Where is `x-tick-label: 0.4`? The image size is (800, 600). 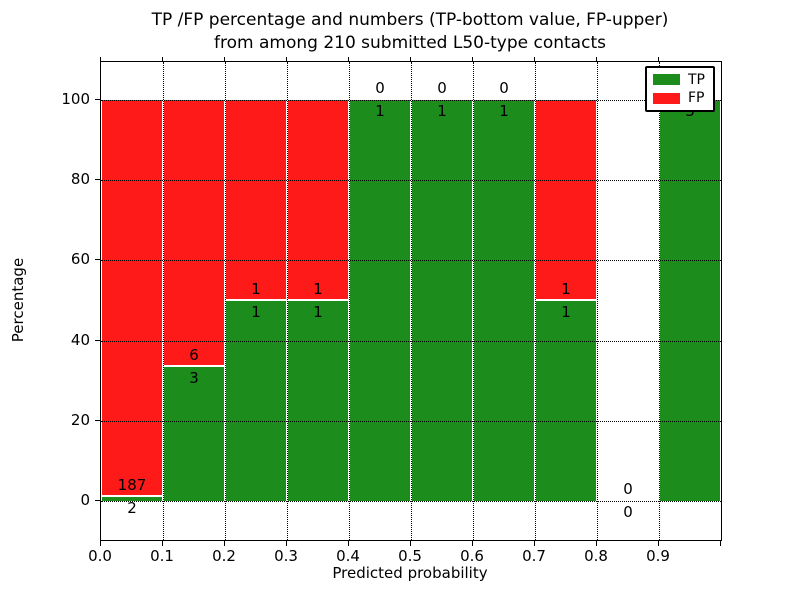
x-tick-label: 0.4 is located at coordinates (348, 556).